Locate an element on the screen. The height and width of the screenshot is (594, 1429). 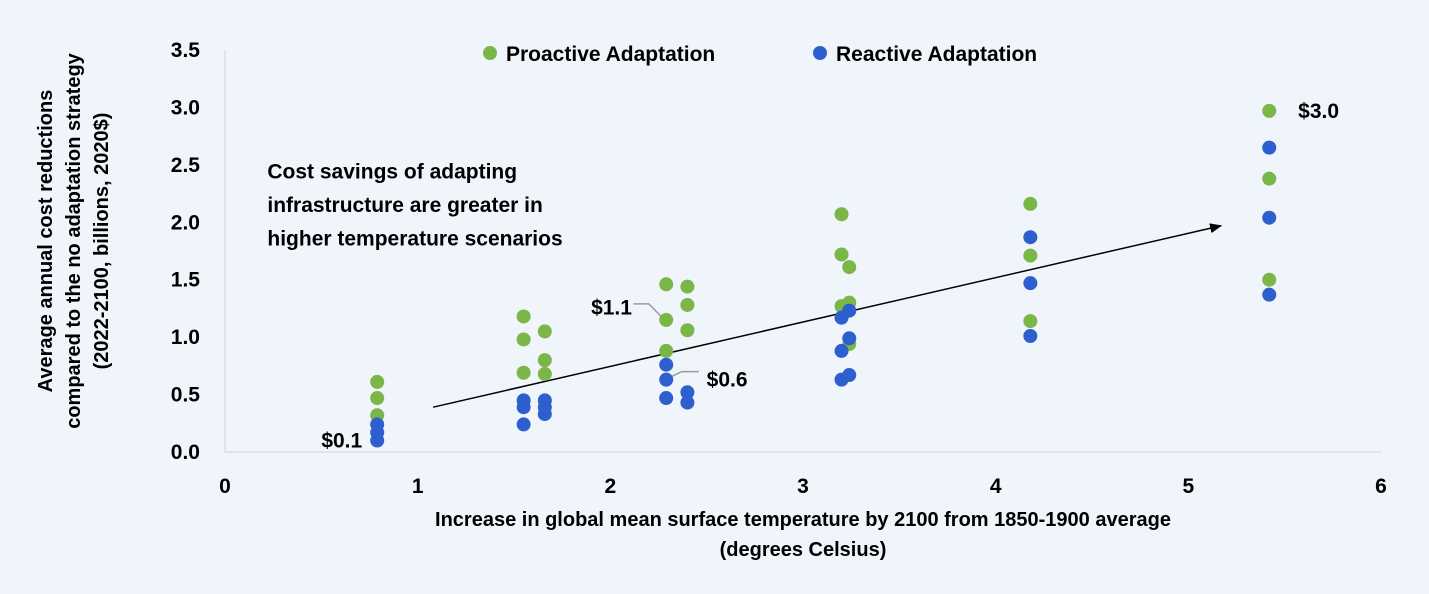
y-tick-label: 3.0 is located at coordinates (185, 107).